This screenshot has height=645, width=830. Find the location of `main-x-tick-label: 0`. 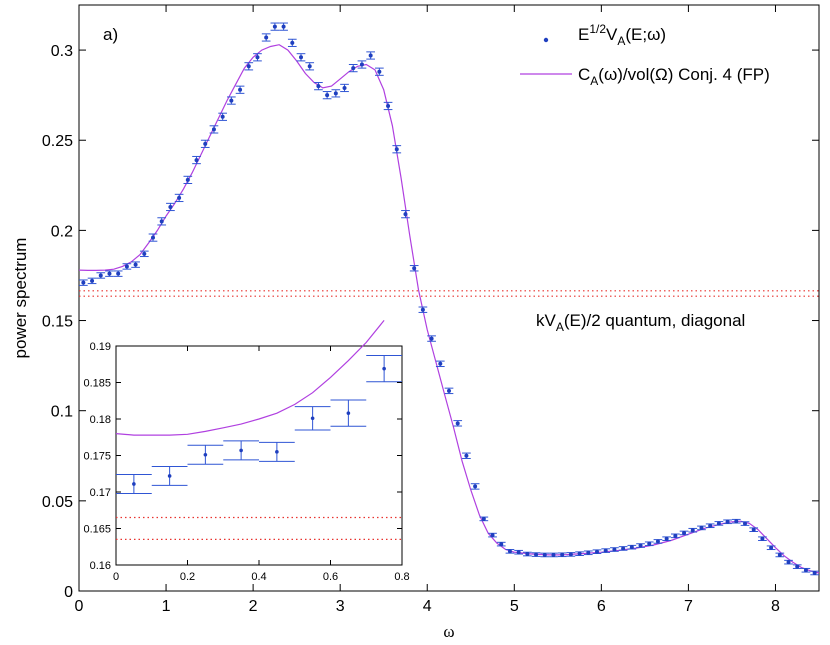

main-x-tick-label: 0 is located at coordinates (79, 606).